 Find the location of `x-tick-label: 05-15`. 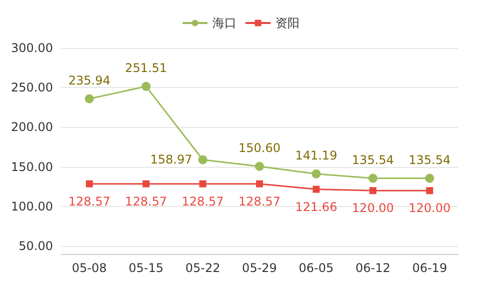

x-tick-label: 05-15 is located at coordinates (146, 268).